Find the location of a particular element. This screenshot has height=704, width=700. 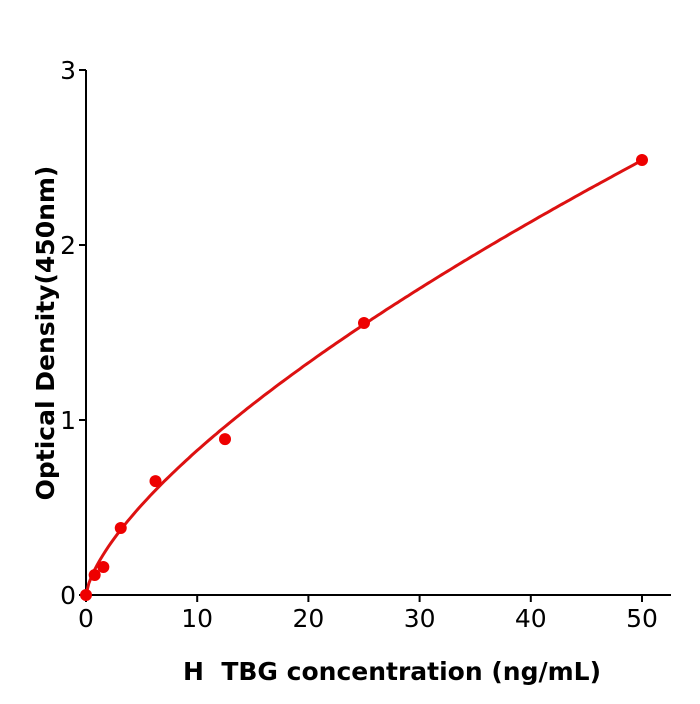

y-axis-label: Optical Density(450nm) is located at coordinates (45, 333).